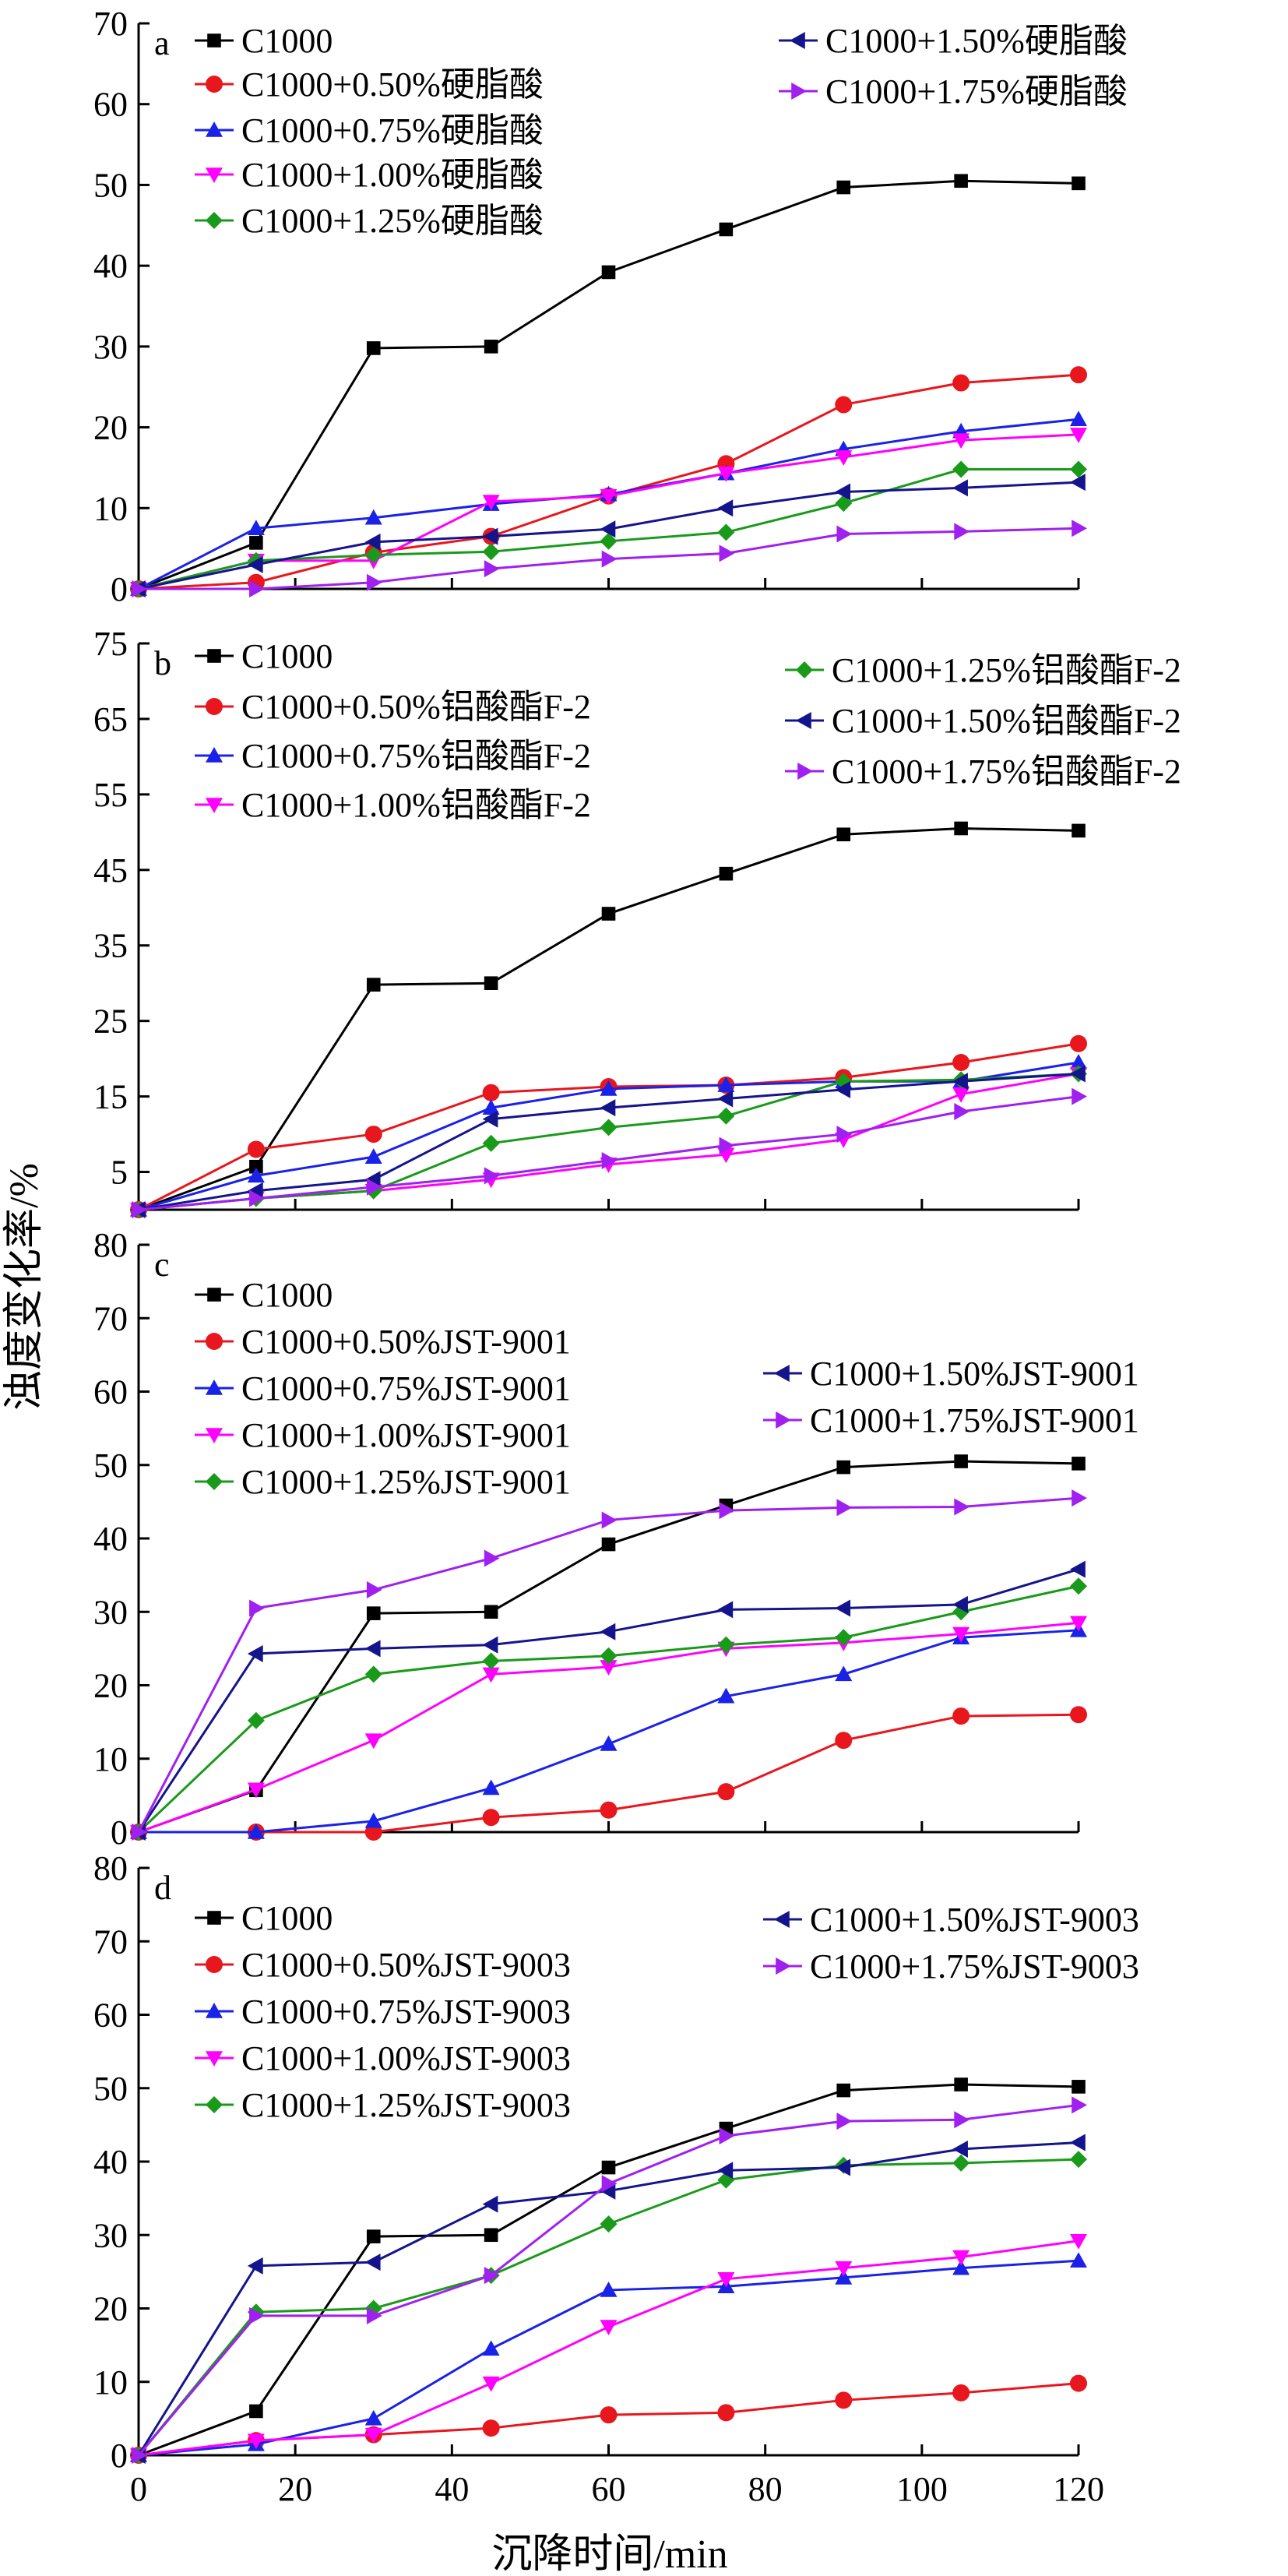  Describe the element at coordinates (974, 1966) in the screenshot. I see `legend-label: C1000+1.75%JST-9003` at that location.